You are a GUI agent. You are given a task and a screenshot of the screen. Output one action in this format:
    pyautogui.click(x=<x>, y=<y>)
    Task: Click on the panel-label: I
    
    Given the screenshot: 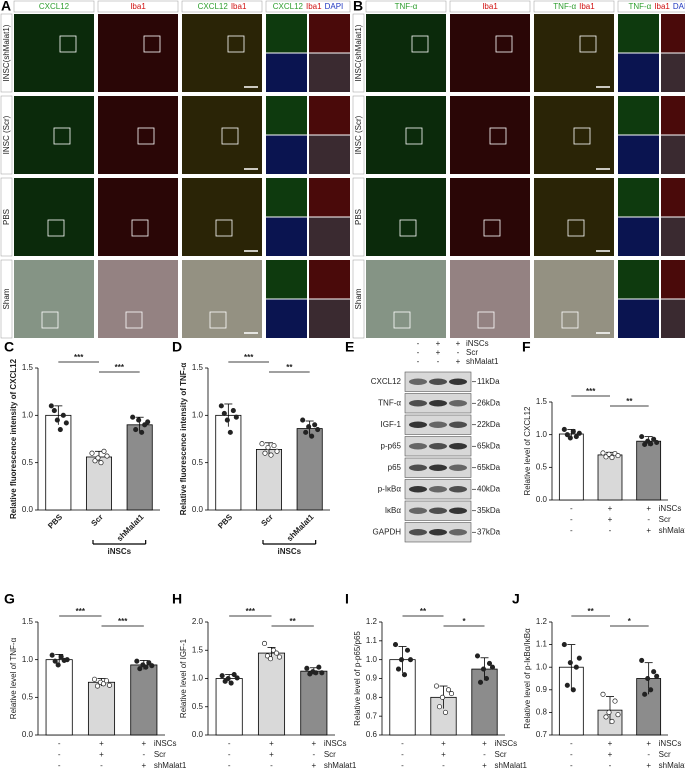 What is the action you would take?
    pyautogui.click(x=347, y=599)
    